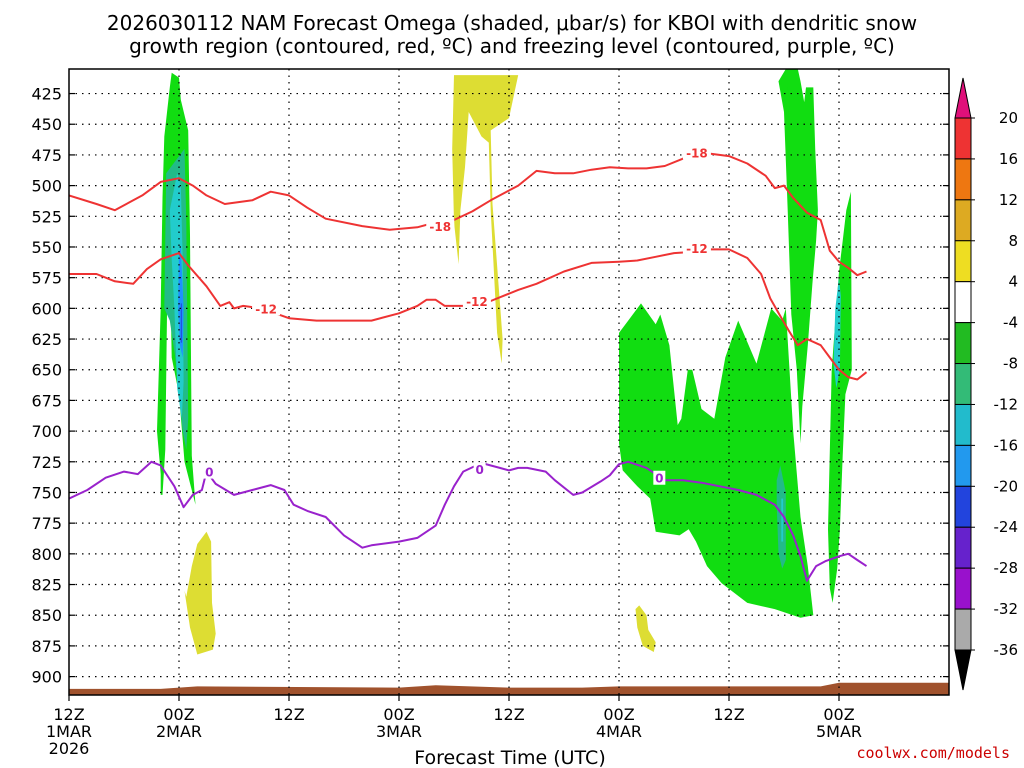  What do you see at coordinates (986, 384) in the screenshot?
I see `colorbar-legend: 20 16 12 8 4 -4 -8 -12 -16 -20 -24 -28 -32 -36` at bounding box center [986, 384].